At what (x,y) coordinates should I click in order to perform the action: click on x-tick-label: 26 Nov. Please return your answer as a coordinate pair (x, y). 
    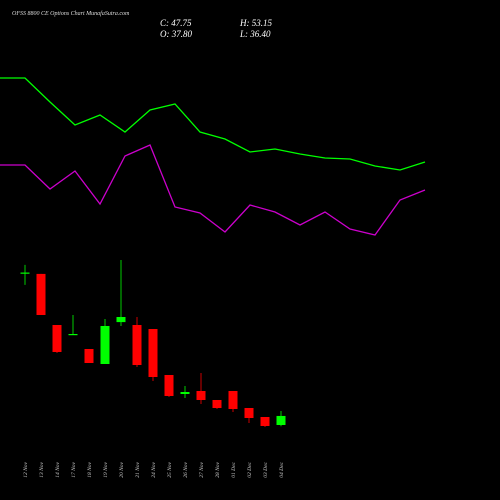
    Looking at the image, I should click on (186, 469).